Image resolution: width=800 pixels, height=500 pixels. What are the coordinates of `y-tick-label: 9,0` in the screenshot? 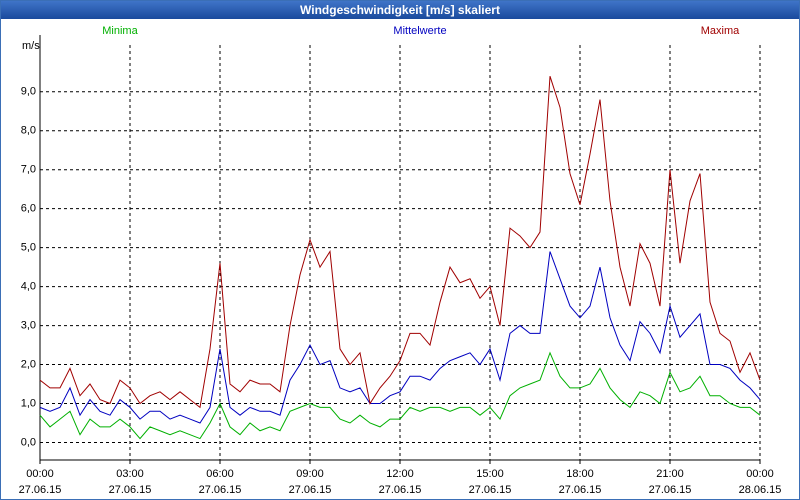 It's located at (28, 92).